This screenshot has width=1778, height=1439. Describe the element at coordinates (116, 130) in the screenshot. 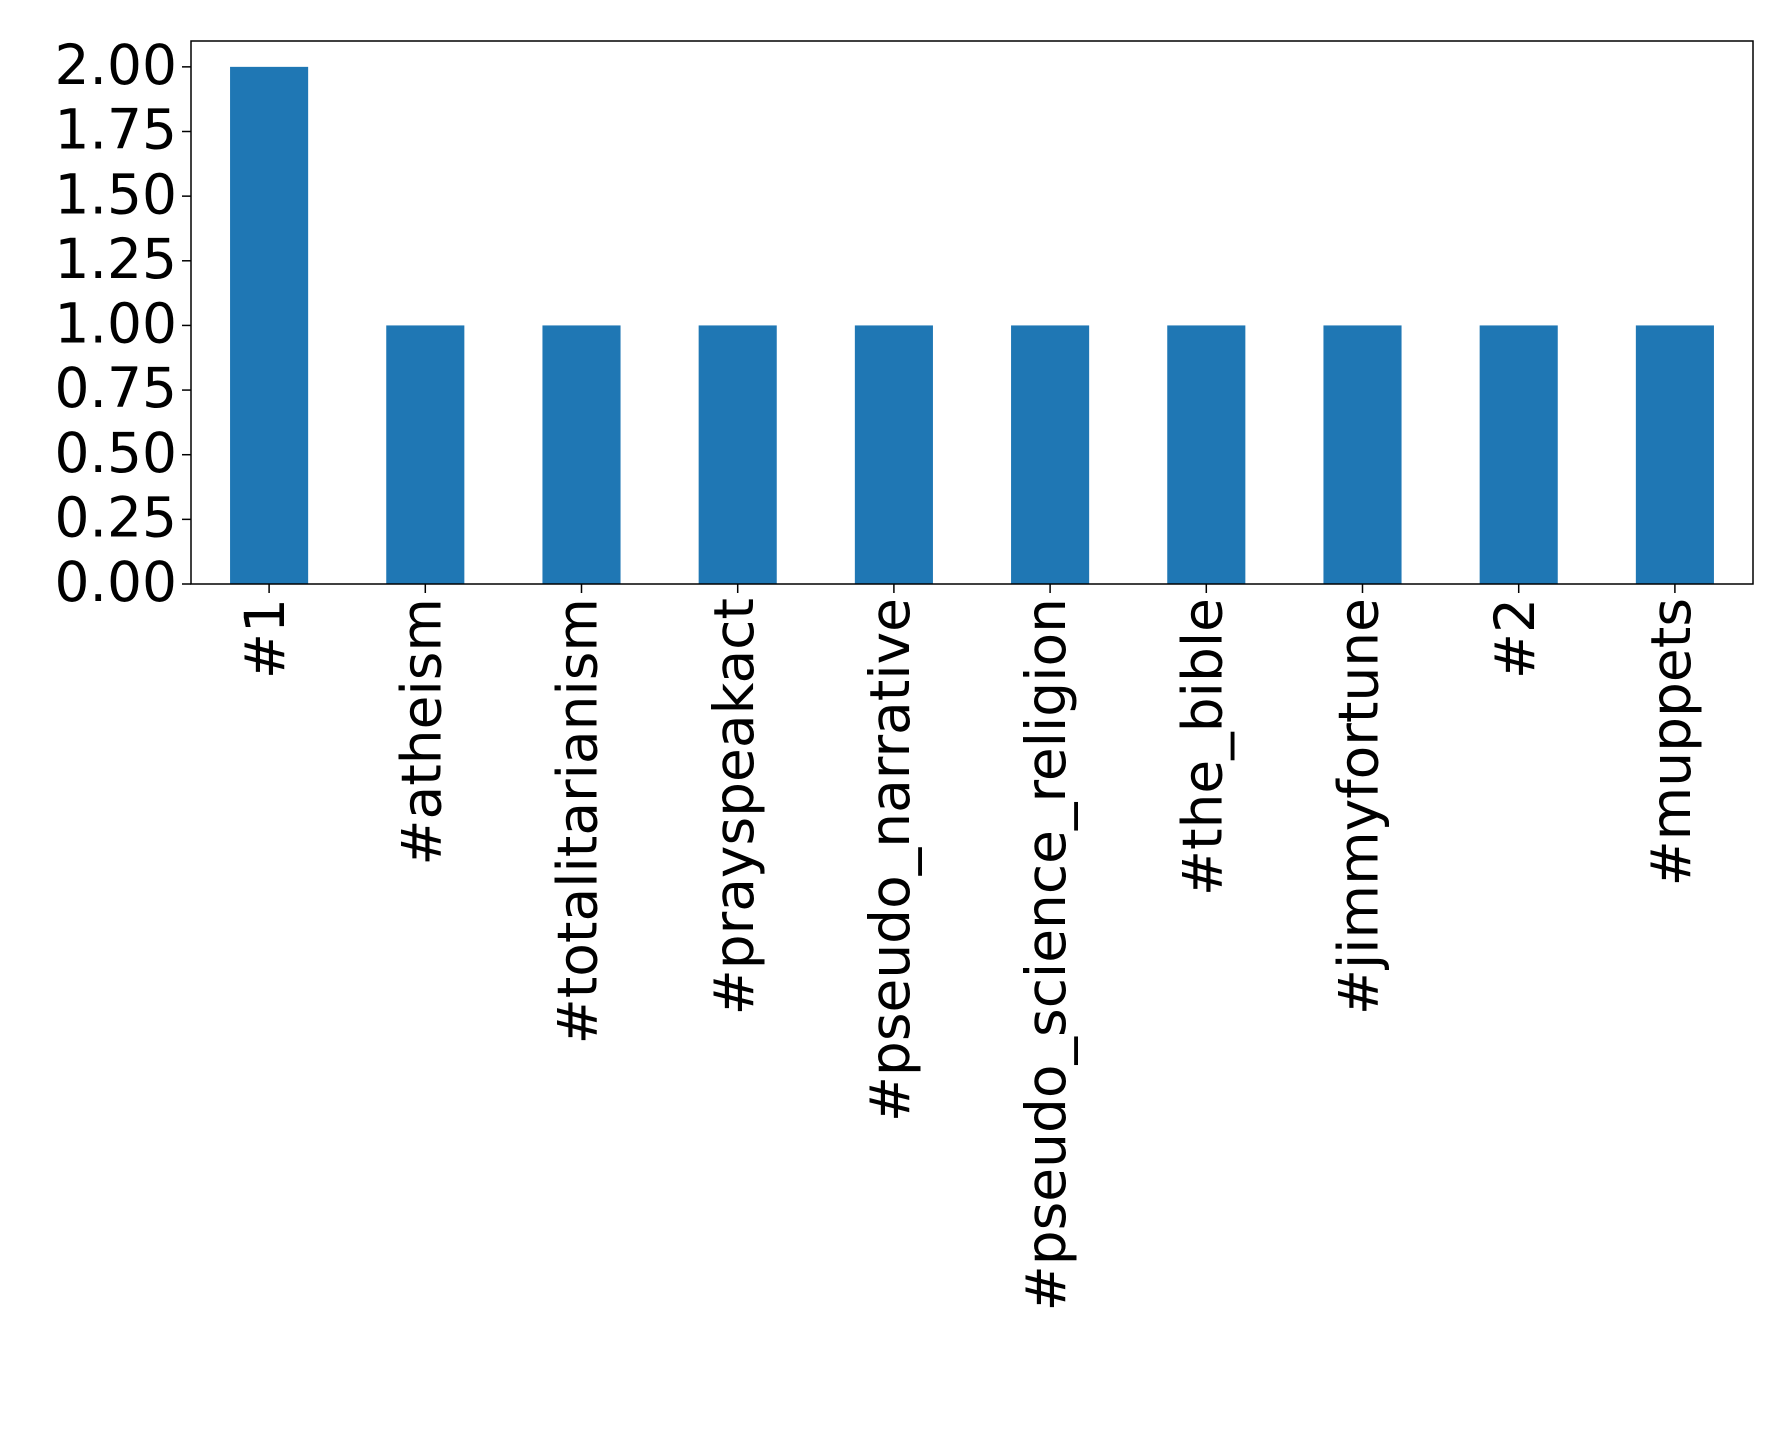

I see `y-tick-label: 1.75` at that location.